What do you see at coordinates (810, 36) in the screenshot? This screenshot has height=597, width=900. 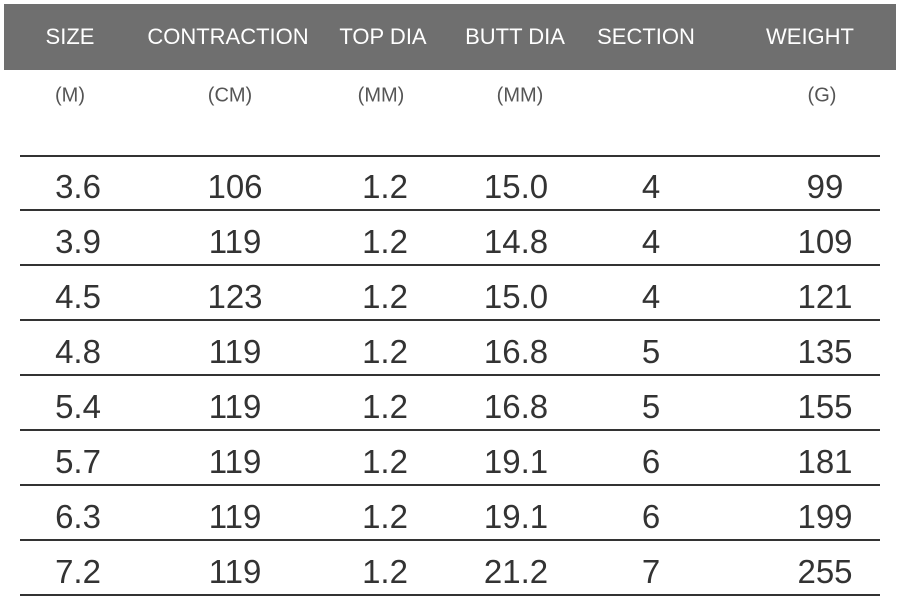 I see `column-header: WEIGHT` at bounding box center [810, 36].